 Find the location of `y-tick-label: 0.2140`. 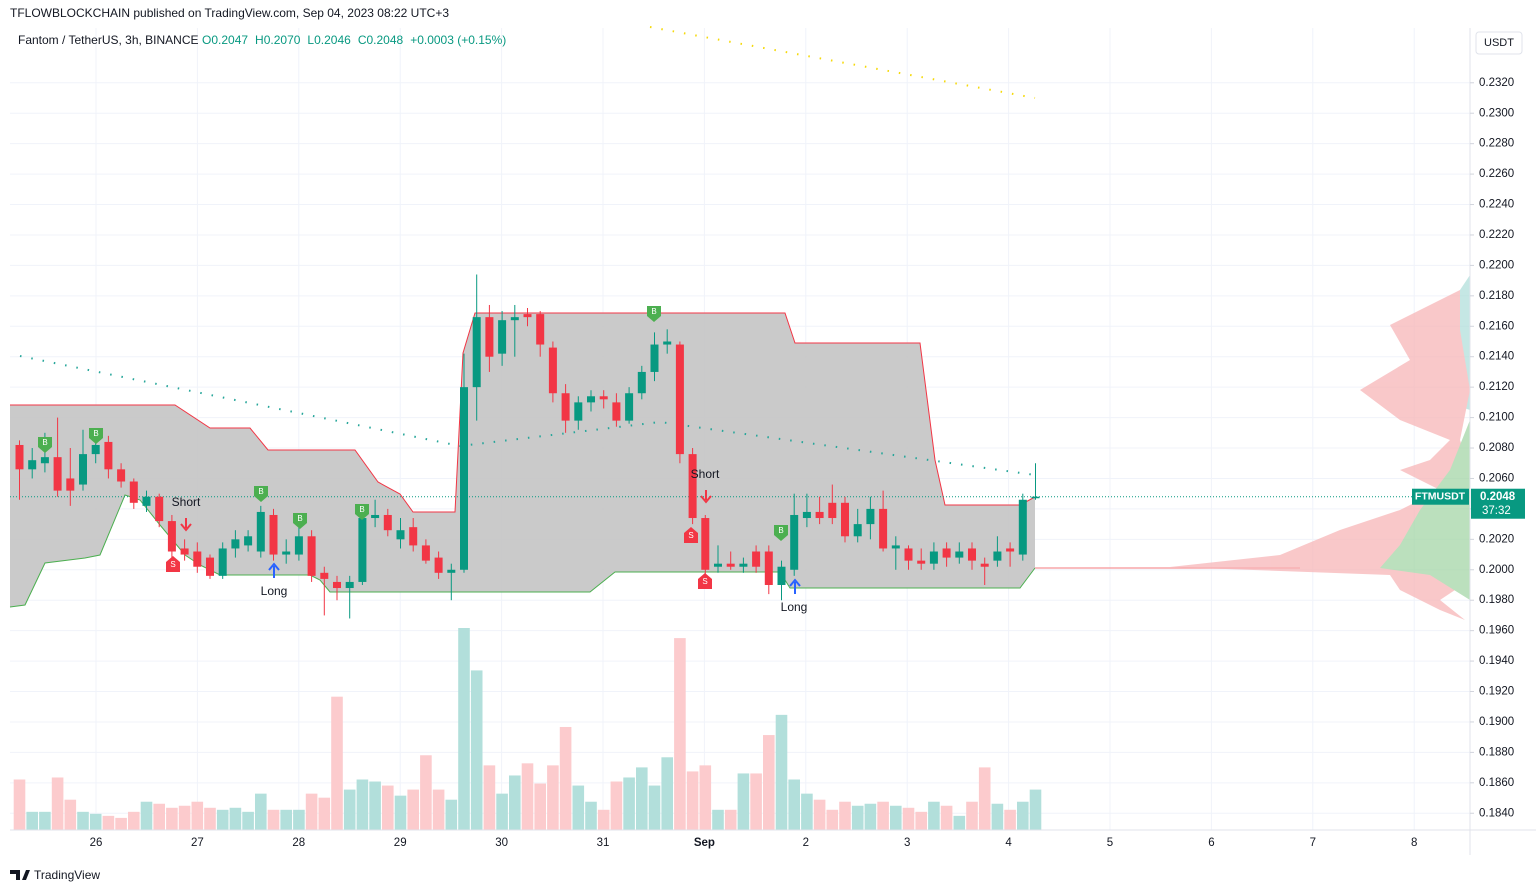

y-tick-label: 0.2140 is located at coordinates (1496, 357).